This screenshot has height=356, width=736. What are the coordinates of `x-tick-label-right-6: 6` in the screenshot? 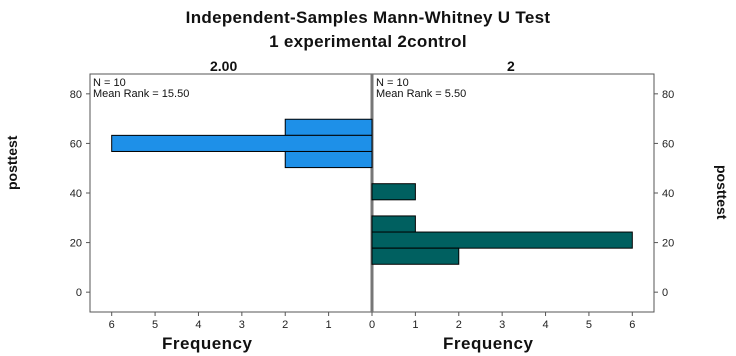 It's located at (632, 325).